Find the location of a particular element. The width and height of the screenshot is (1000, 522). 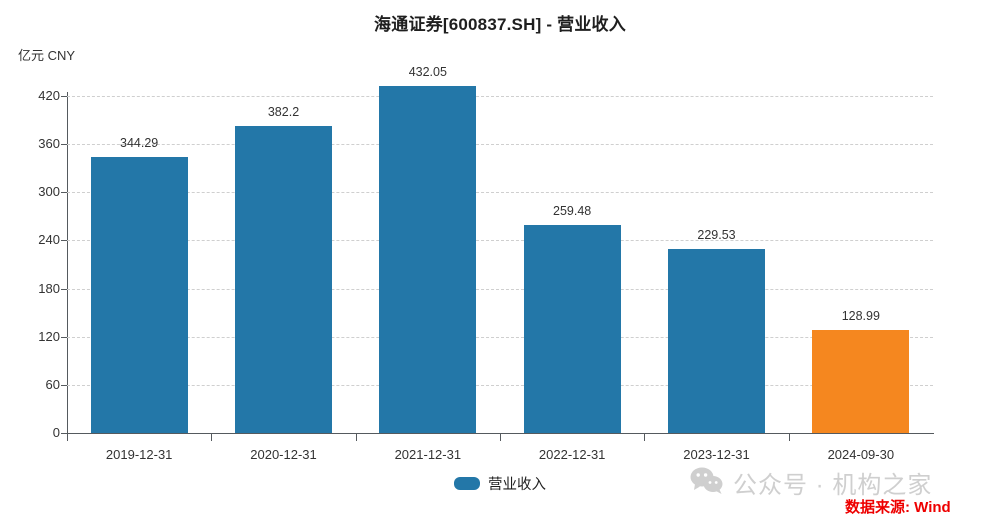

bar-value-label: 432.05 is located at coordinates (427, 72).